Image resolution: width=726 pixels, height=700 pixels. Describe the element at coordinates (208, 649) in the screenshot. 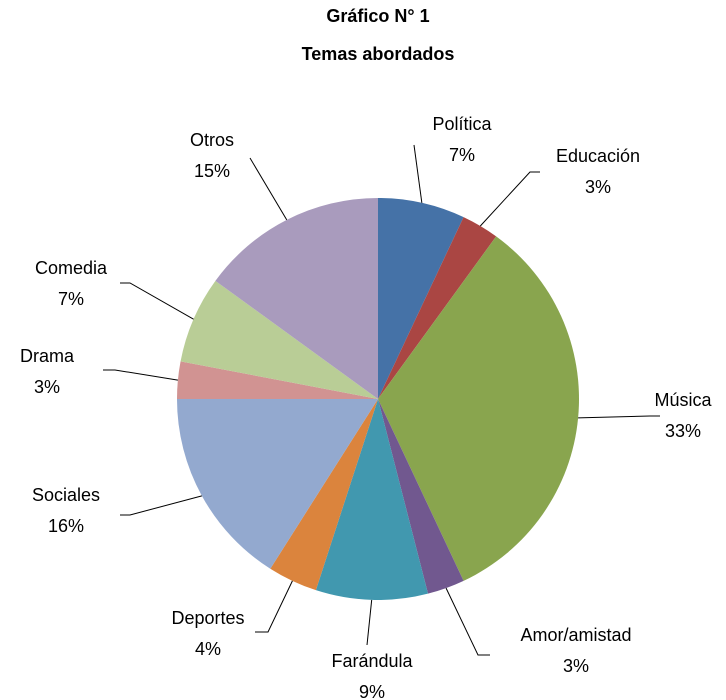

I see `slice-value-label: 4%` at that location.